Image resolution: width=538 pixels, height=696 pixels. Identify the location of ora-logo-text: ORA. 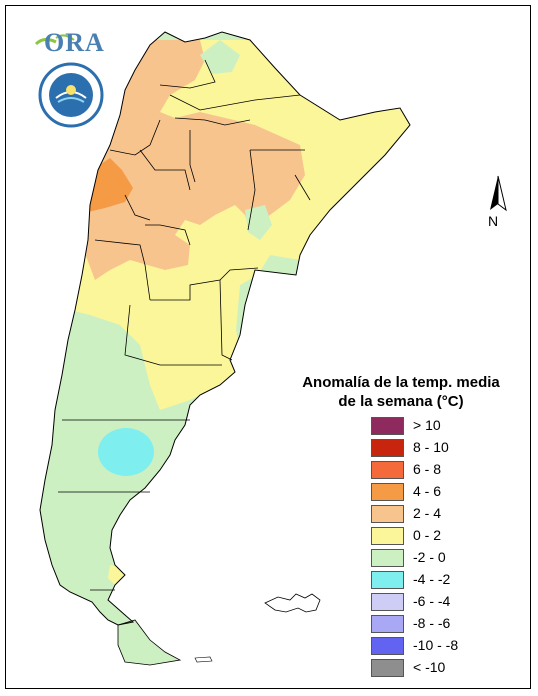
(74, 42).